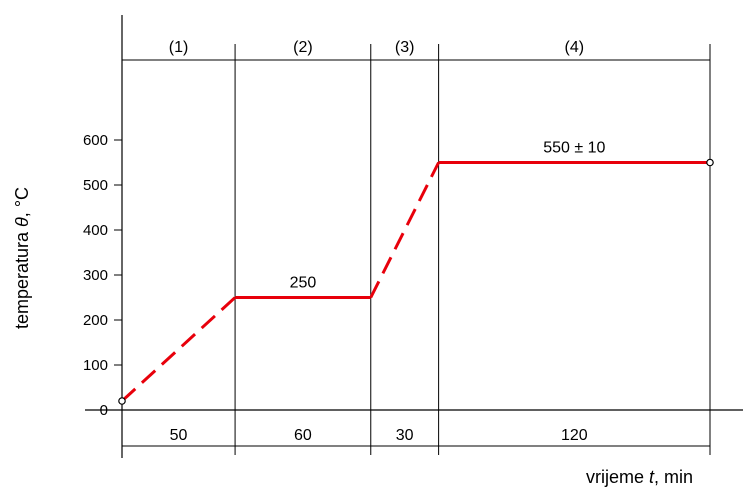 This screenshot has height=491, width=745. I want to click on phase-duration-label: 120, so click(574, 435).